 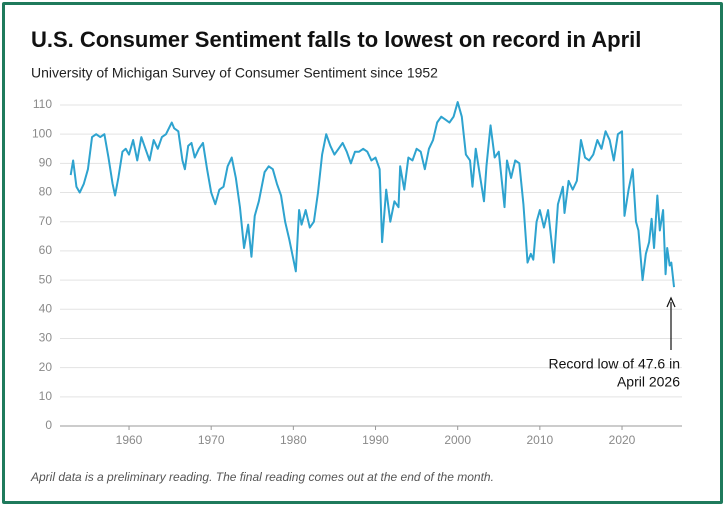 I want to click on annotation: April 2026, so click(x=648, y=382).